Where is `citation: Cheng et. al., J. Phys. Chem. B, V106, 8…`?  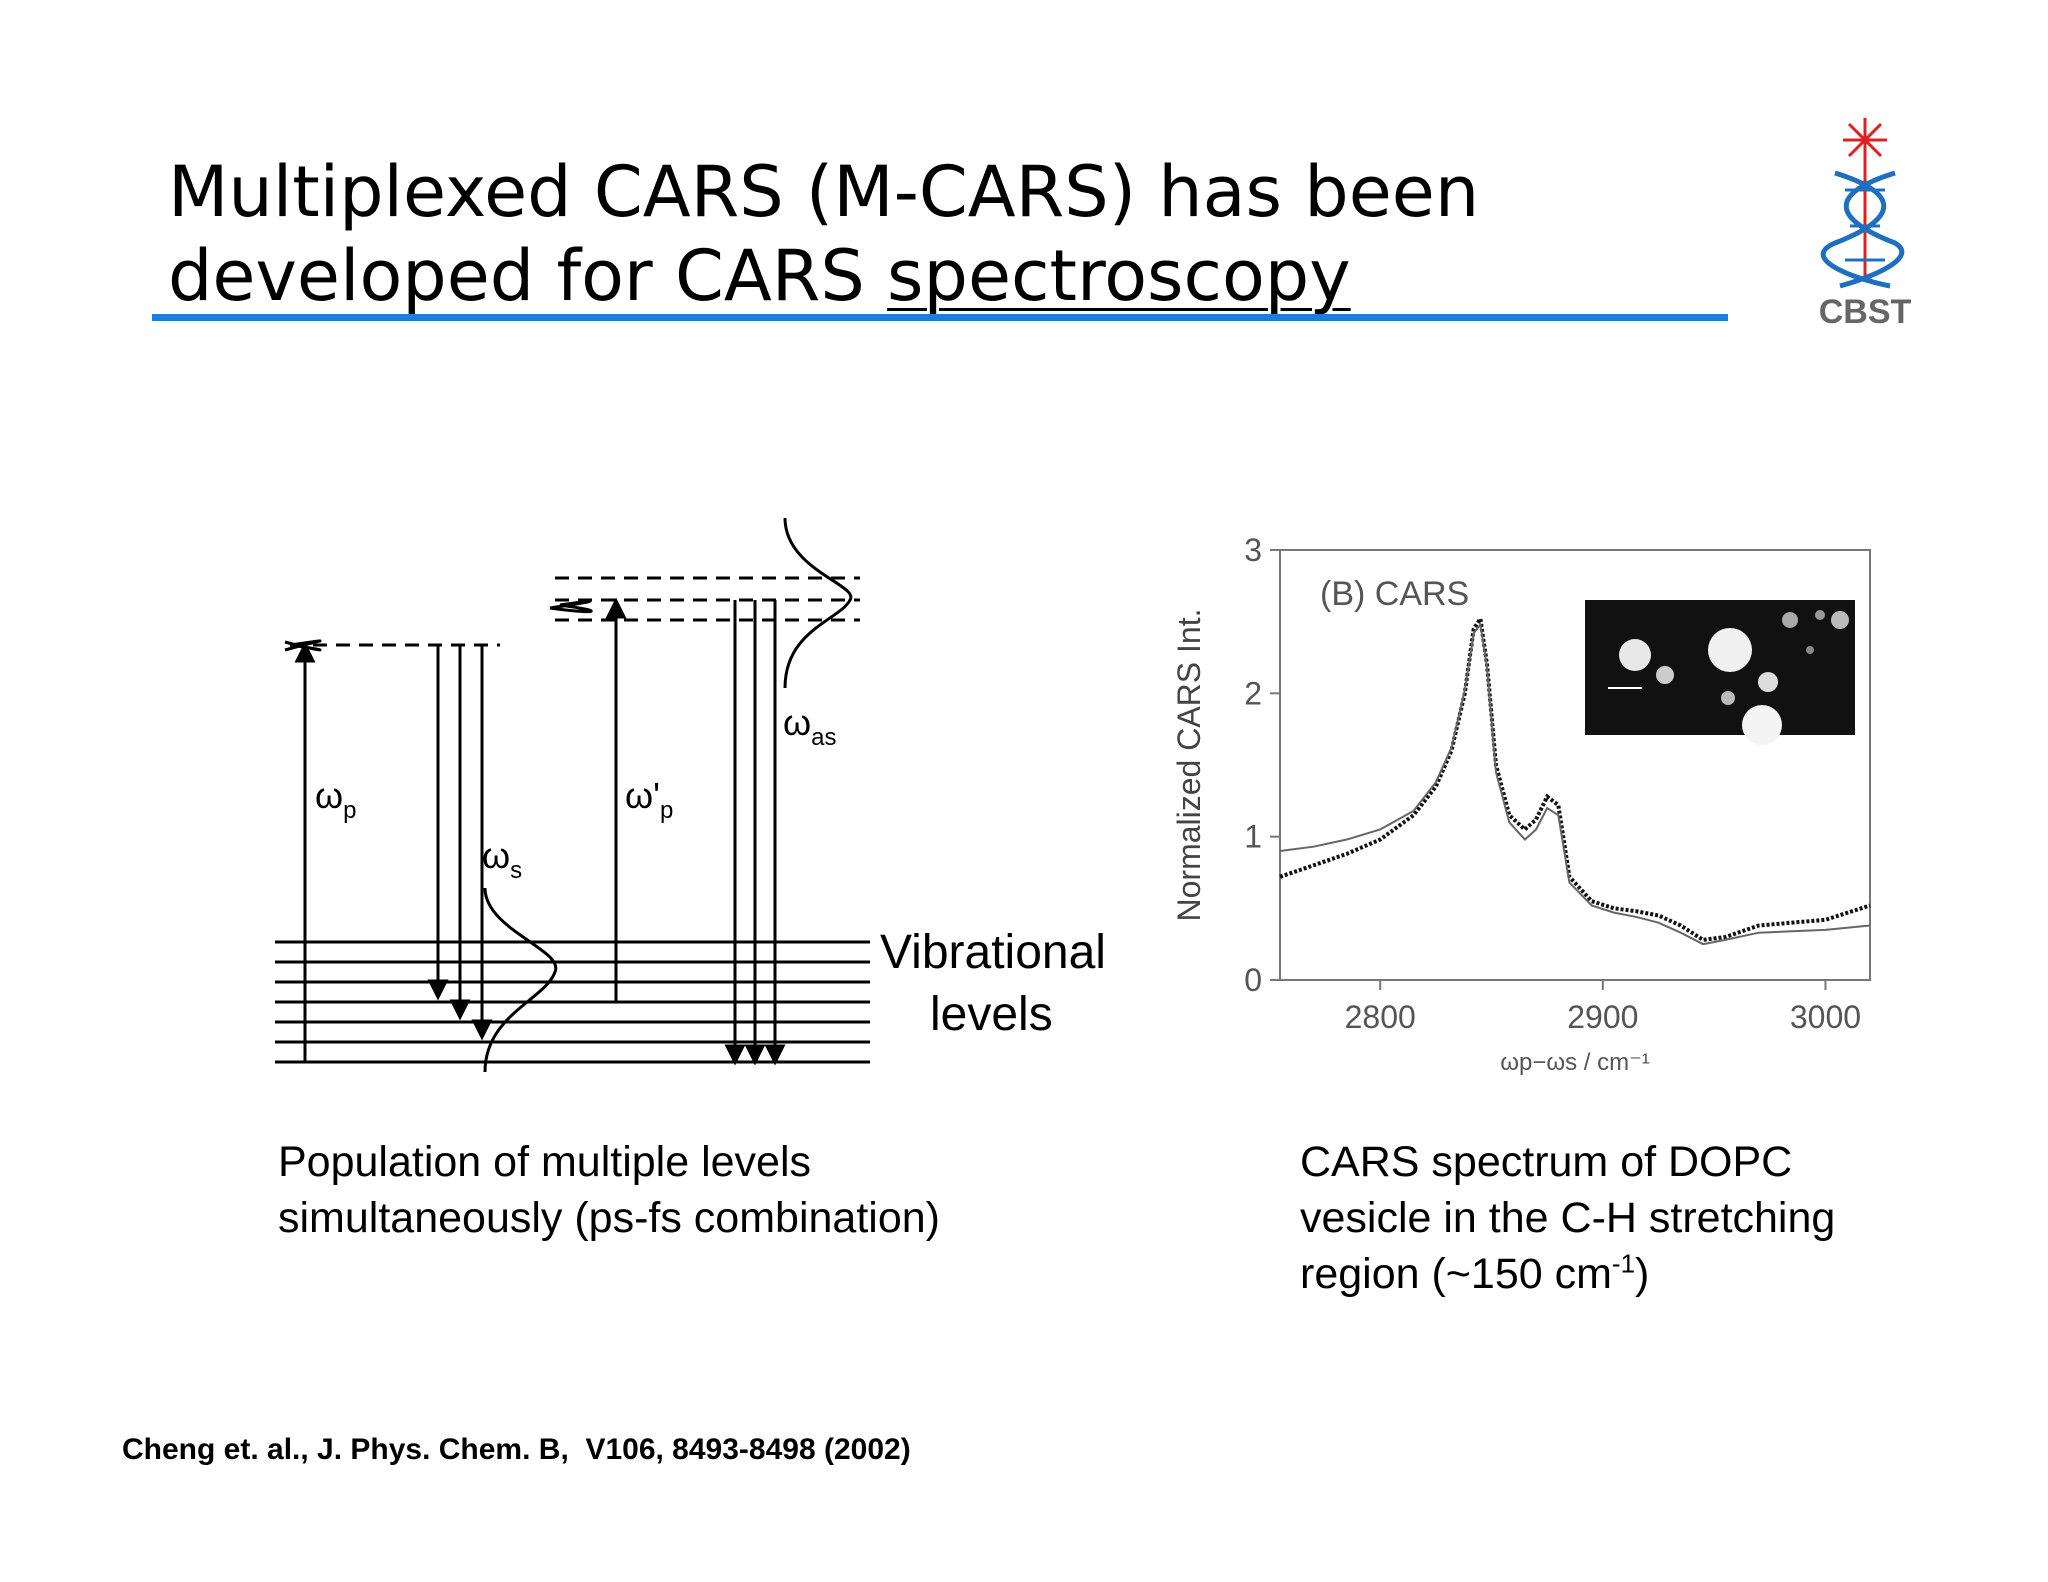 citation: Cheng et. al., J. Phys. Chem. B, V106, 8… is located at coordinates (516, 1449).